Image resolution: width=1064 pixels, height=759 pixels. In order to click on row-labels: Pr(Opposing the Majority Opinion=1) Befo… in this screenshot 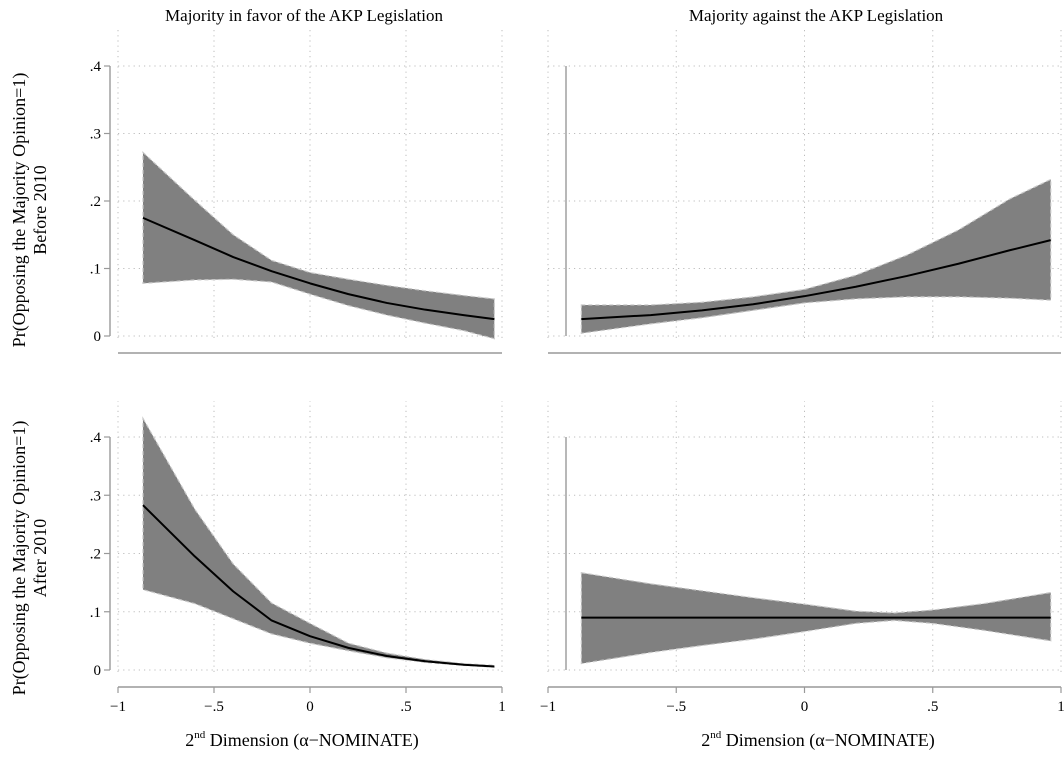, I will do `click(29, 384)`.